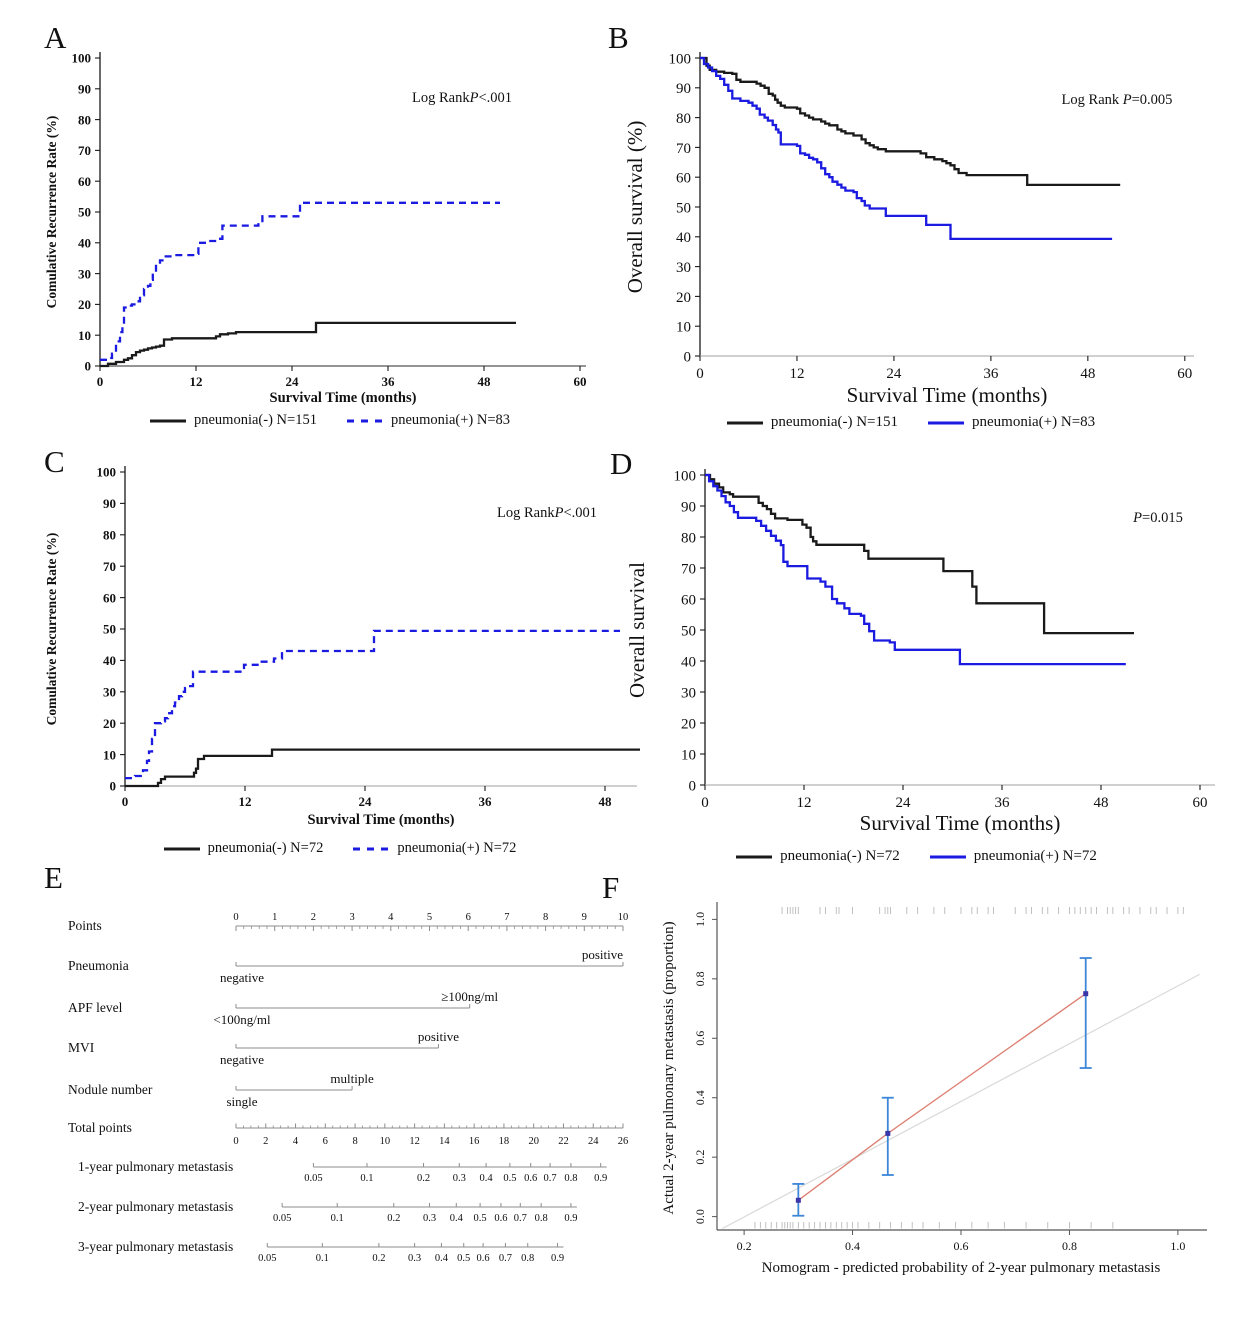 The image size is (1233, 1333). I want to click on y-axis-label: Comulative Recurrence Rate (%), so click(51, 629).